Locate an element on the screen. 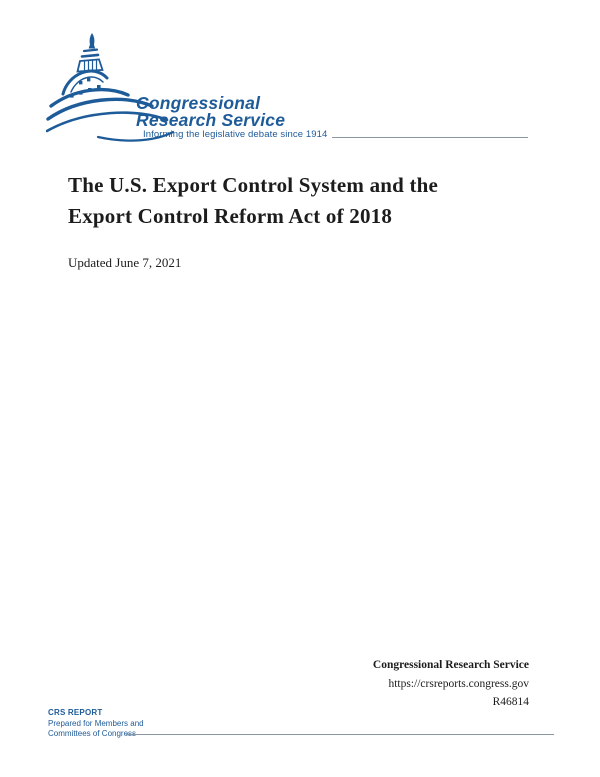  report-title-line2: Export Control Reform Act of 2018 is located at coordinates (230, 216).